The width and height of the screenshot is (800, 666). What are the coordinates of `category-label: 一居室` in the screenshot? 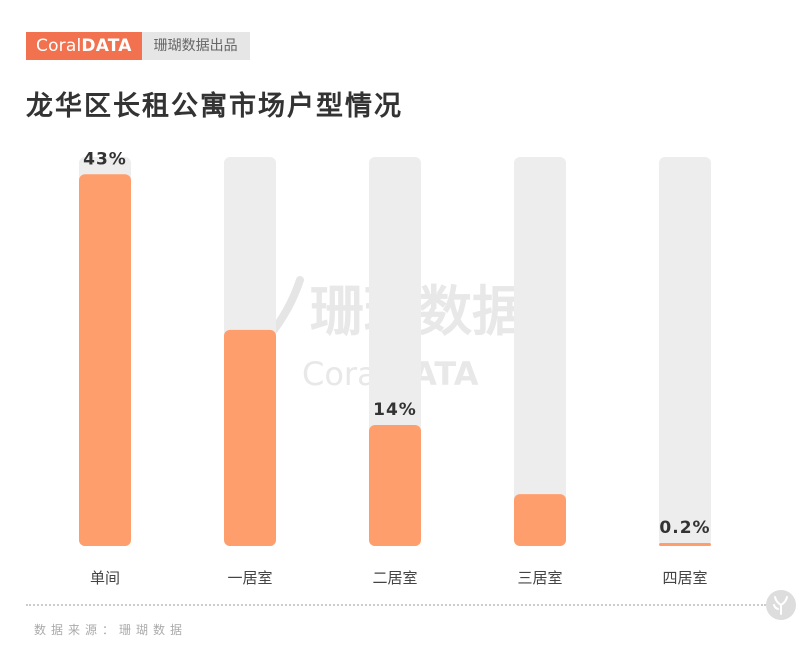 It's located at (249, 578).